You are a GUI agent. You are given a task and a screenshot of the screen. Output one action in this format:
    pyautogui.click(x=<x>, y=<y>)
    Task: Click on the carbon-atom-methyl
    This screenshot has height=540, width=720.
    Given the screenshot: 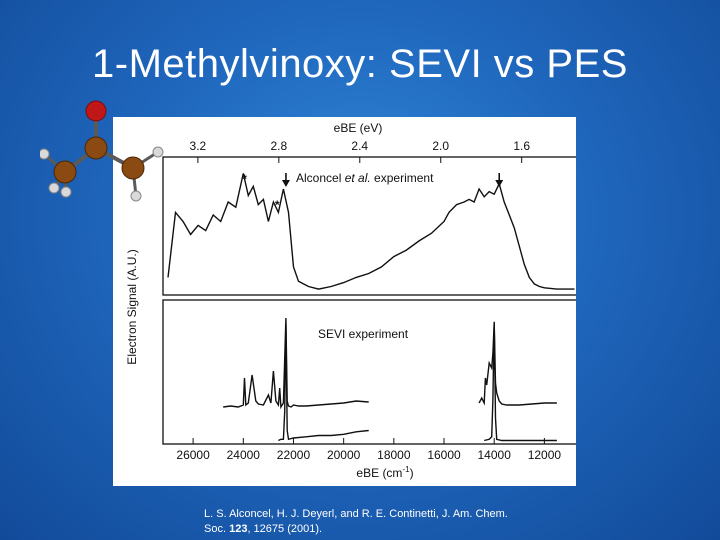 What is the action you would take?
    pyautogui.click(x=65, y=172)
    